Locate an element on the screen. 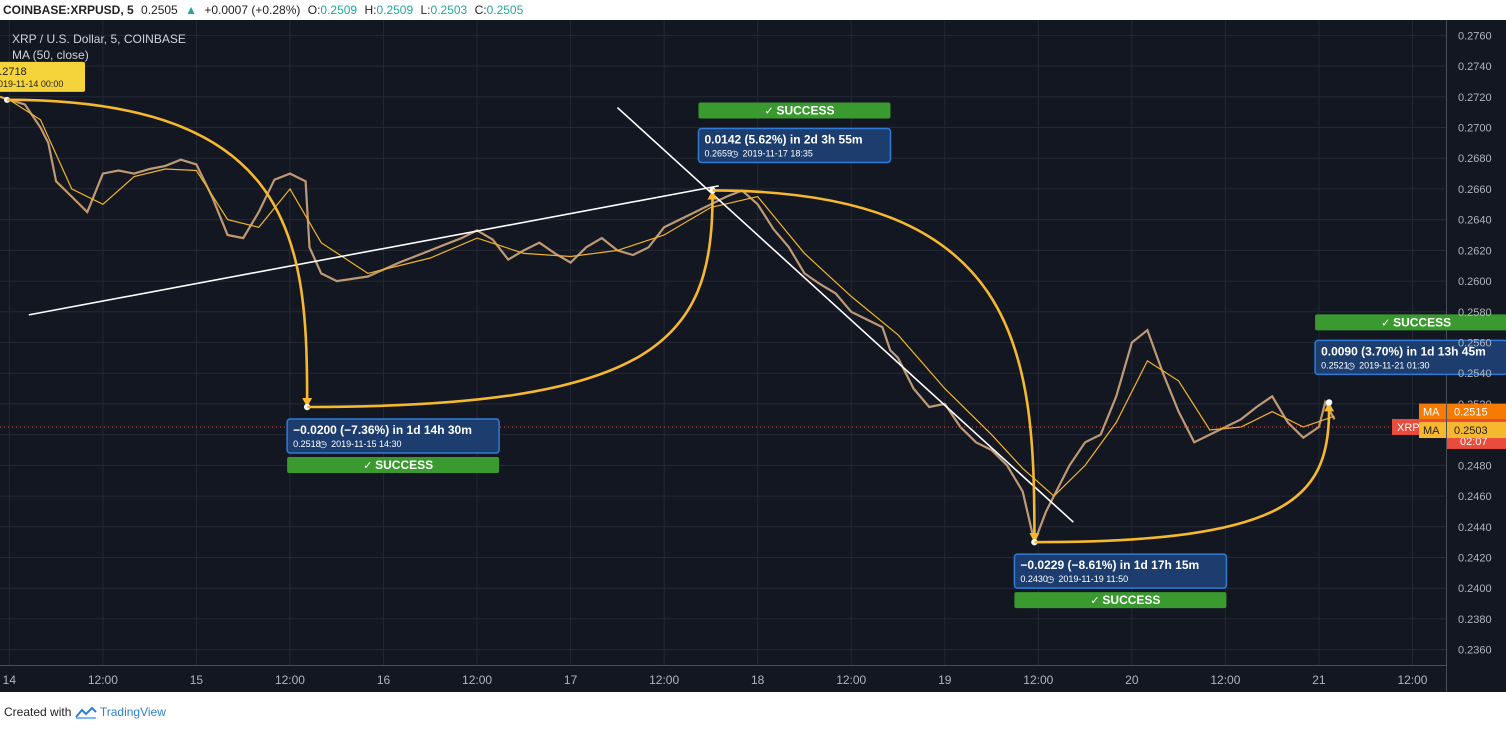  y-tick-label: 0.2580 is located at coordinates (1475, 313).